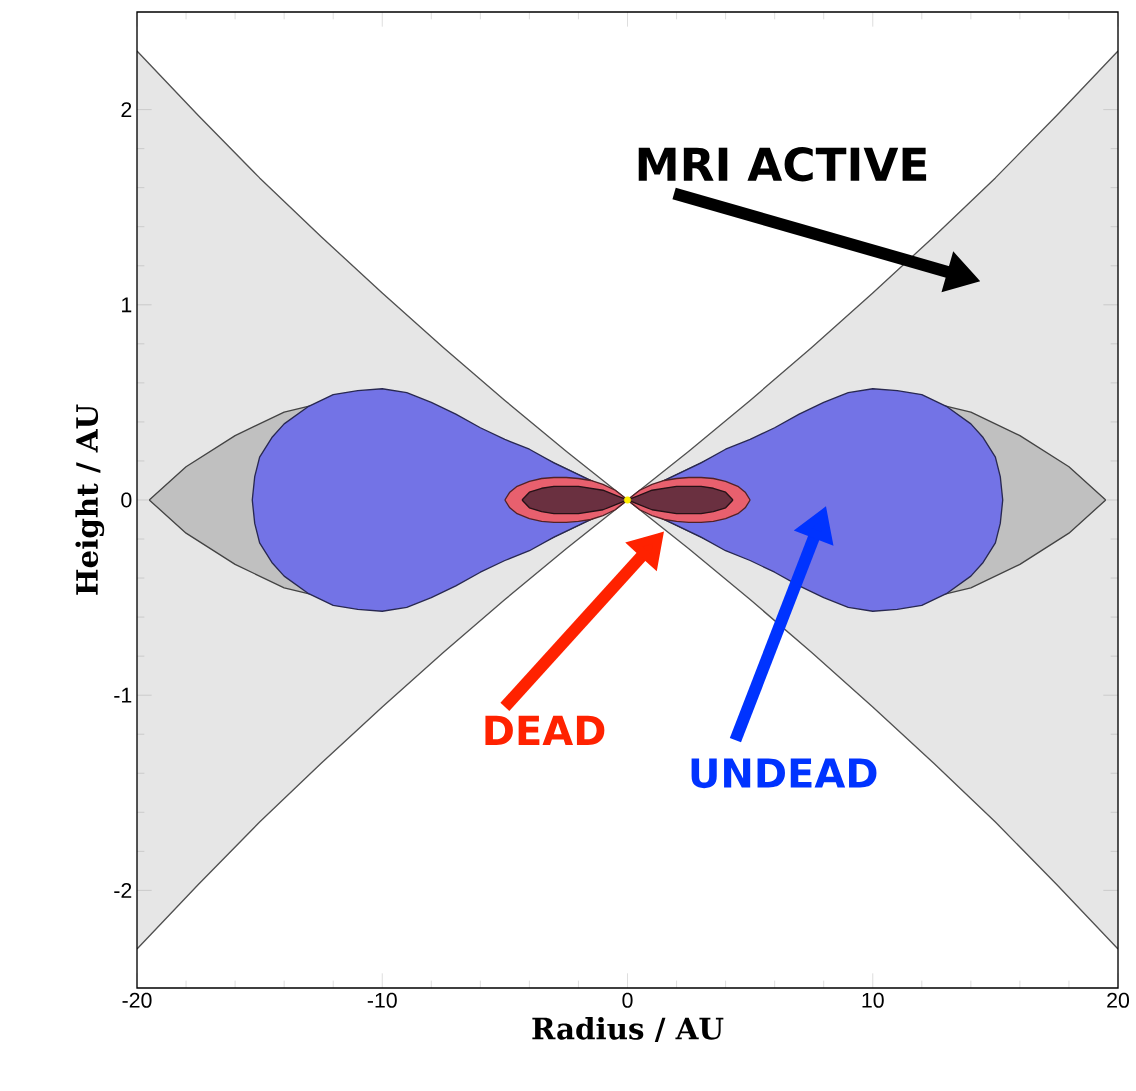 The image size is (1136, 1091). I want to click on x-tick-label: -20, so click(137, 1000).